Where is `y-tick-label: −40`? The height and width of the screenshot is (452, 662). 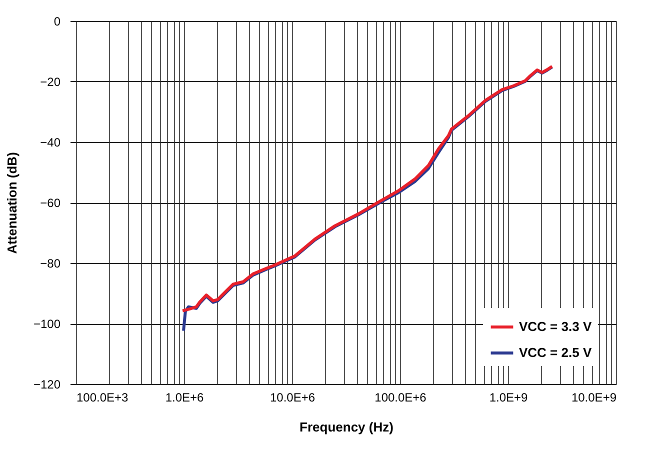 y-tick-label: −40 is located at coordinates (50, 143).